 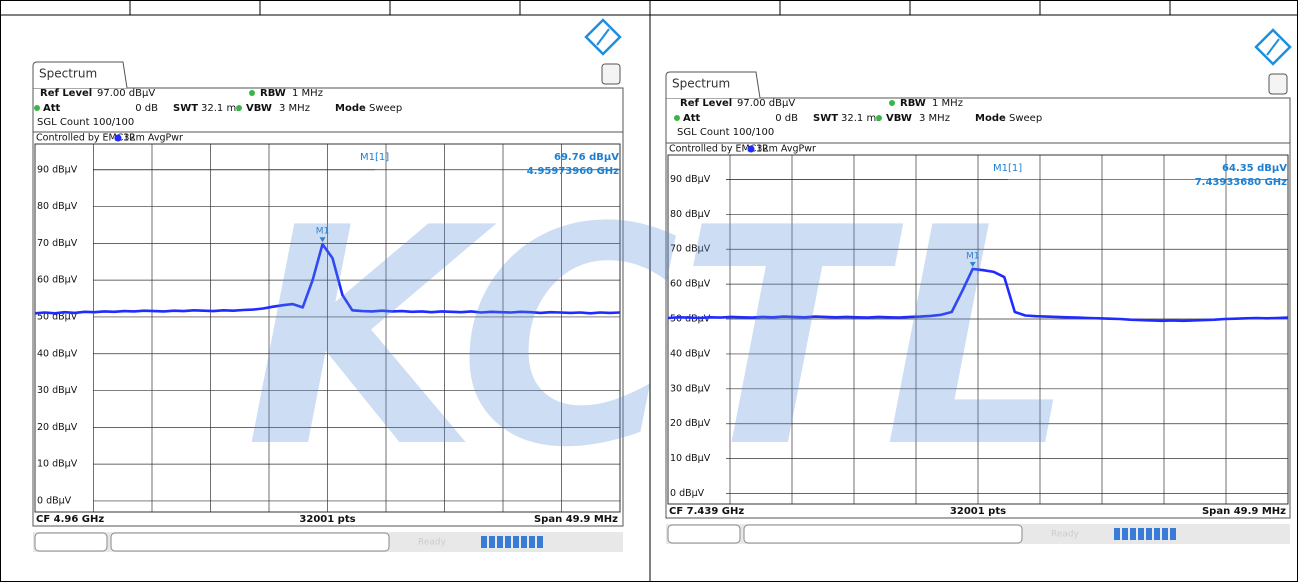 I want to click on footer-left: CF 4.96 GHz, so click(x=70, y=519).